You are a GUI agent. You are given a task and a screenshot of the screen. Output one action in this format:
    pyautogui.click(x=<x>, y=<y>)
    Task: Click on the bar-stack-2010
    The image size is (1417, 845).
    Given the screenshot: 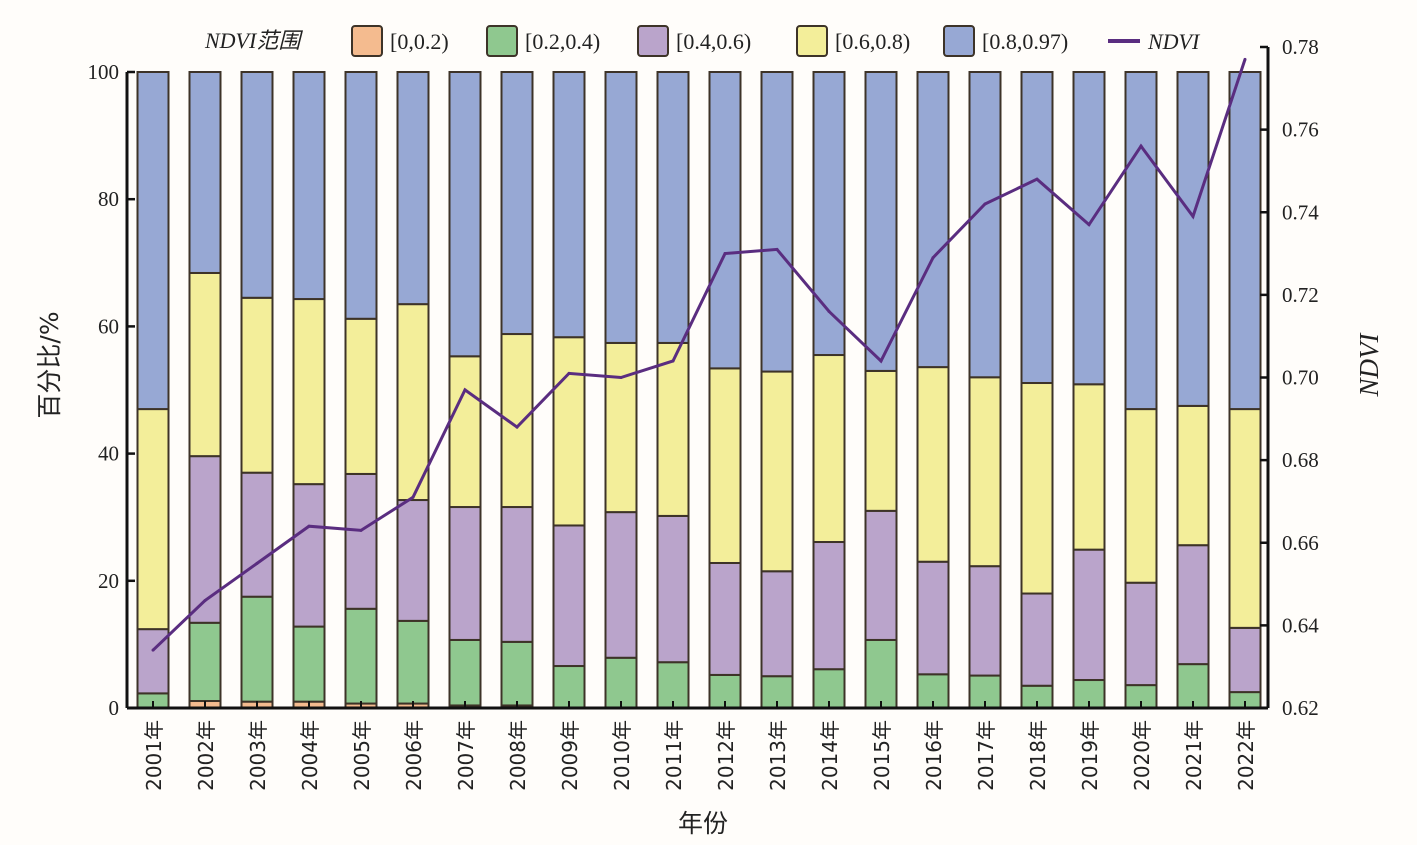 What is the action you would take?
    pyautogui.click(x=621, y=390)
    